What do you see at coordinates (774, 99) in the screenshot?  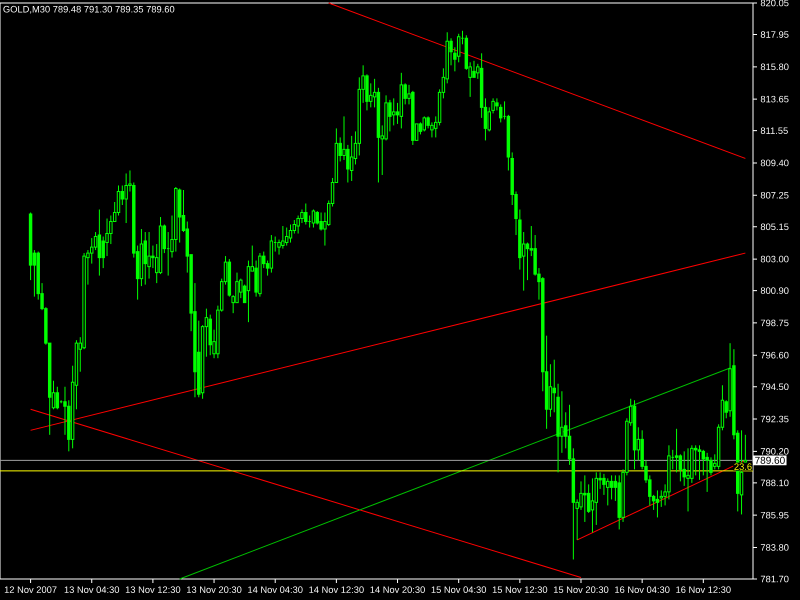 I see `y-tick-label: 813.65` at bounding box center [774, 99].